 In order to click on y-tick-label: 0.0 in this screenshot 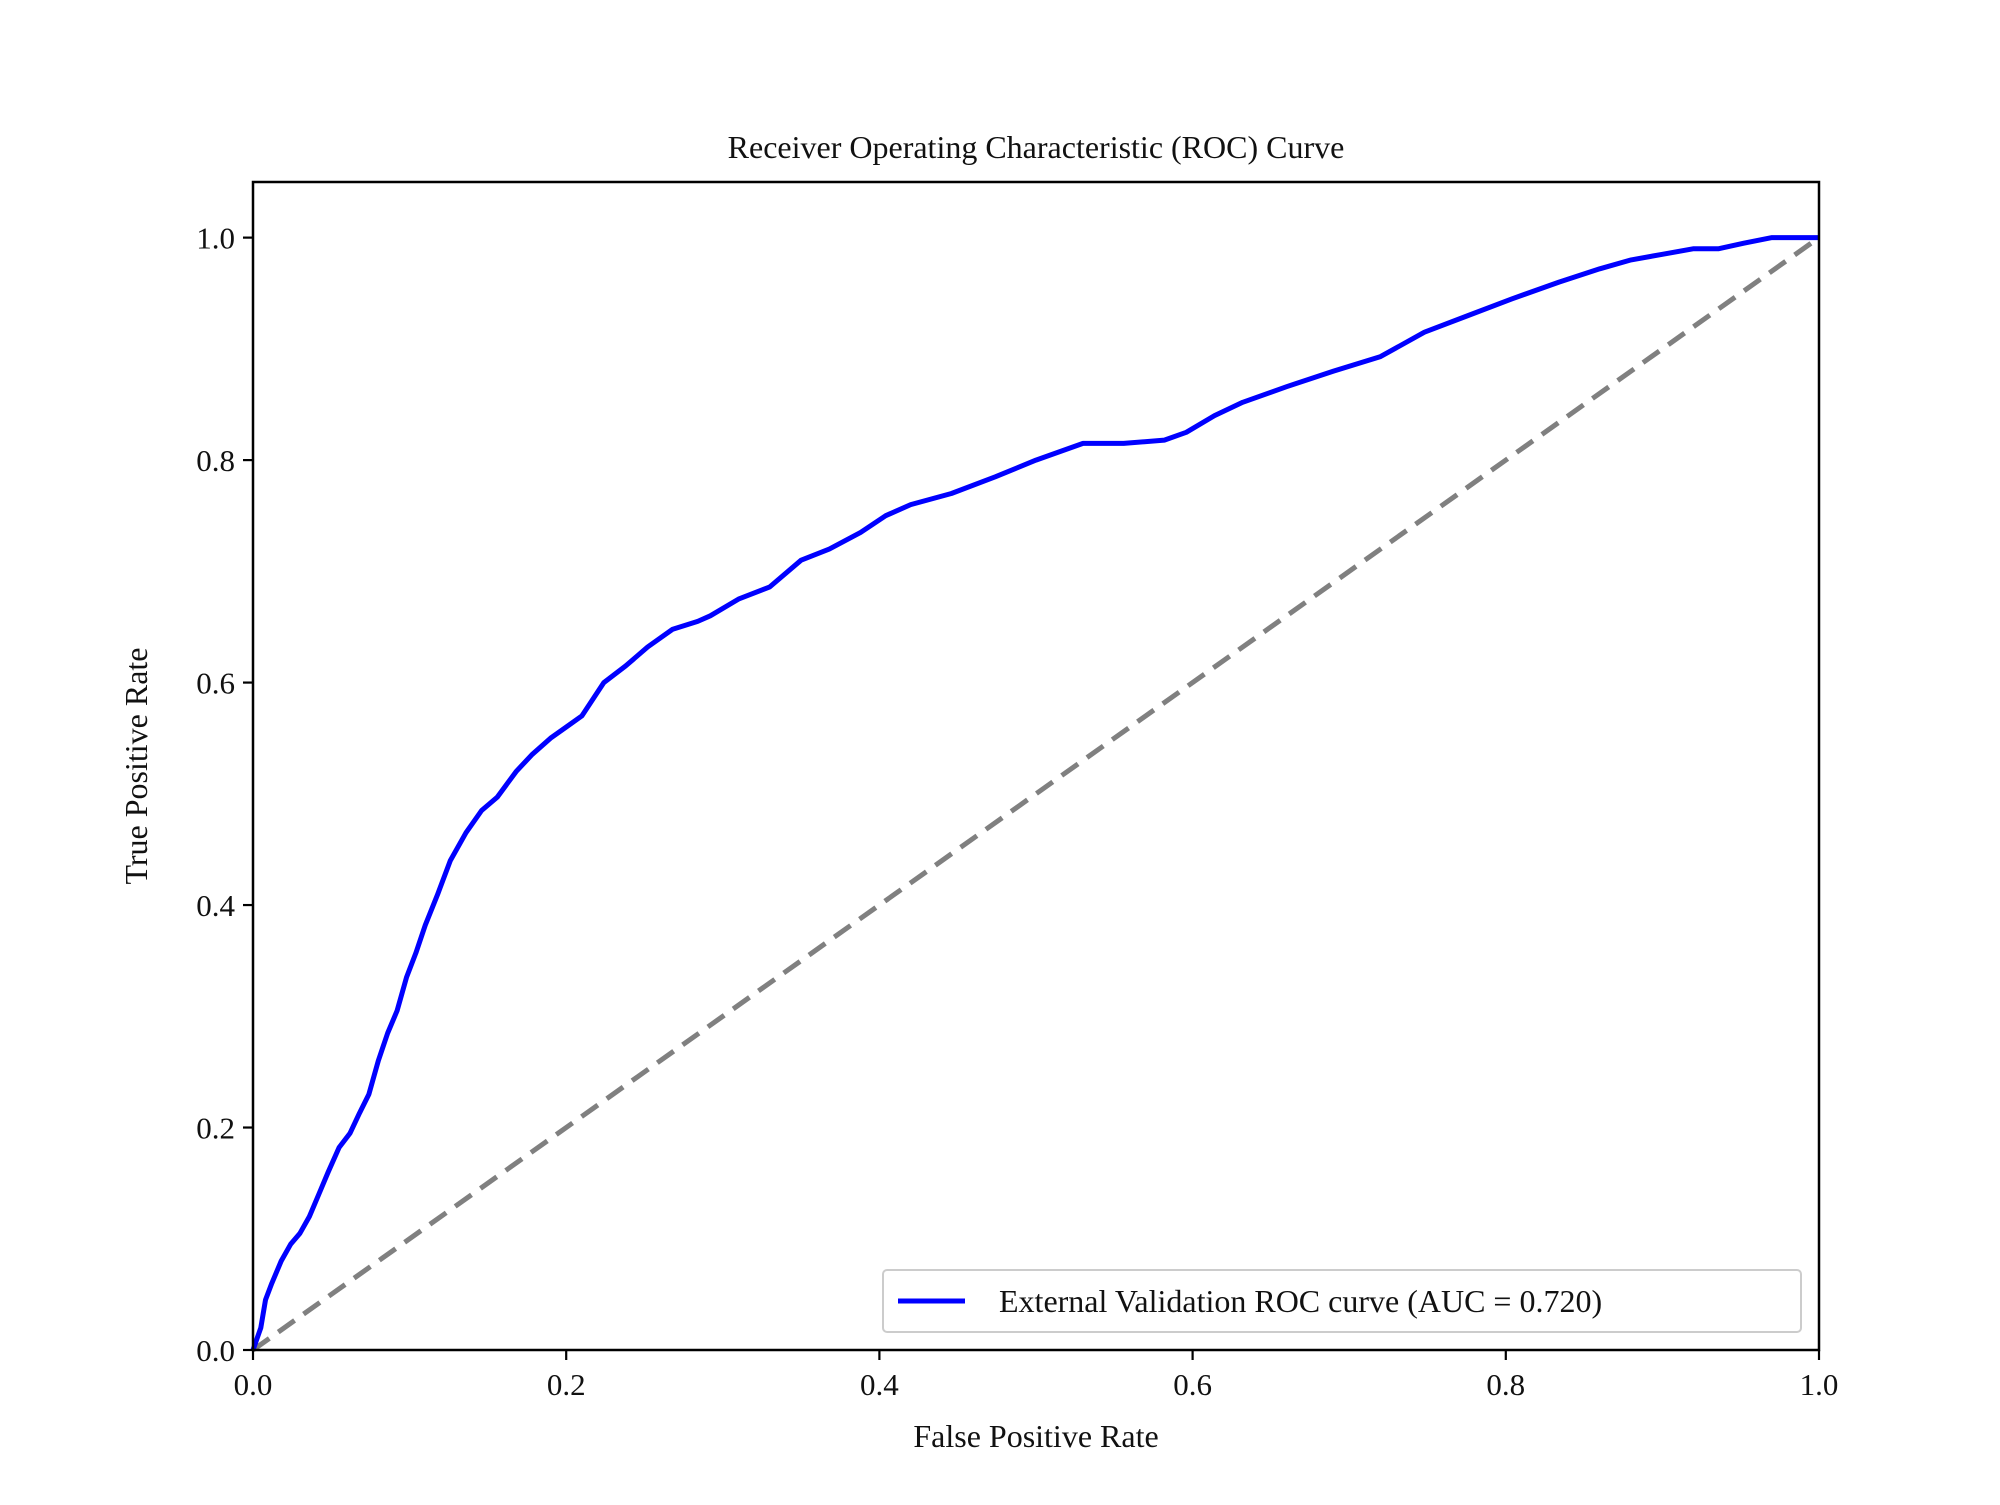, I will do `click(215, 1350)`.